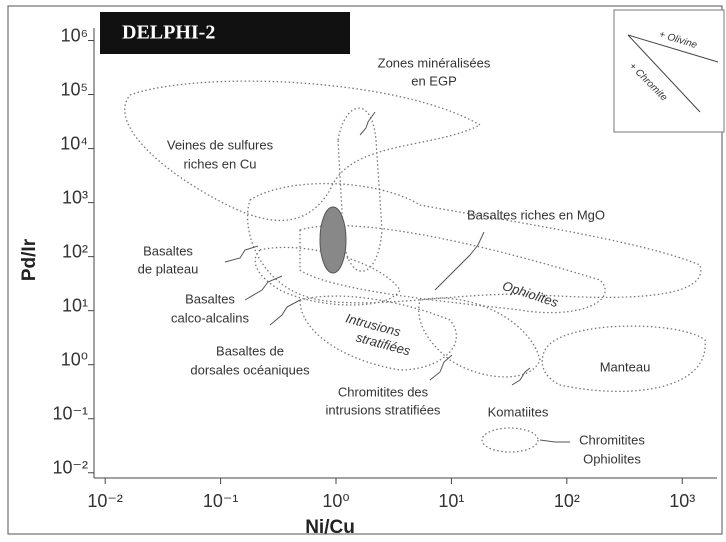 This screenshot has height=542, width=726. I want to click on annotation: de plateau, so click(168, 268).